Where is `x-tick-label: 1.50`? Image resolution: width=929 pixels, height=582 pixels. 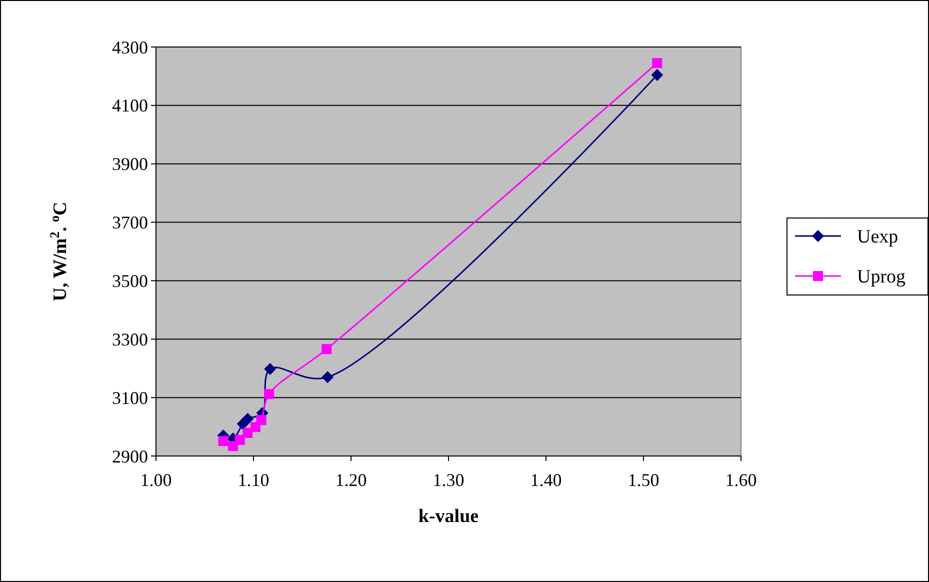
x-tick-label: 1.50 is located at coordinates (644, 480).